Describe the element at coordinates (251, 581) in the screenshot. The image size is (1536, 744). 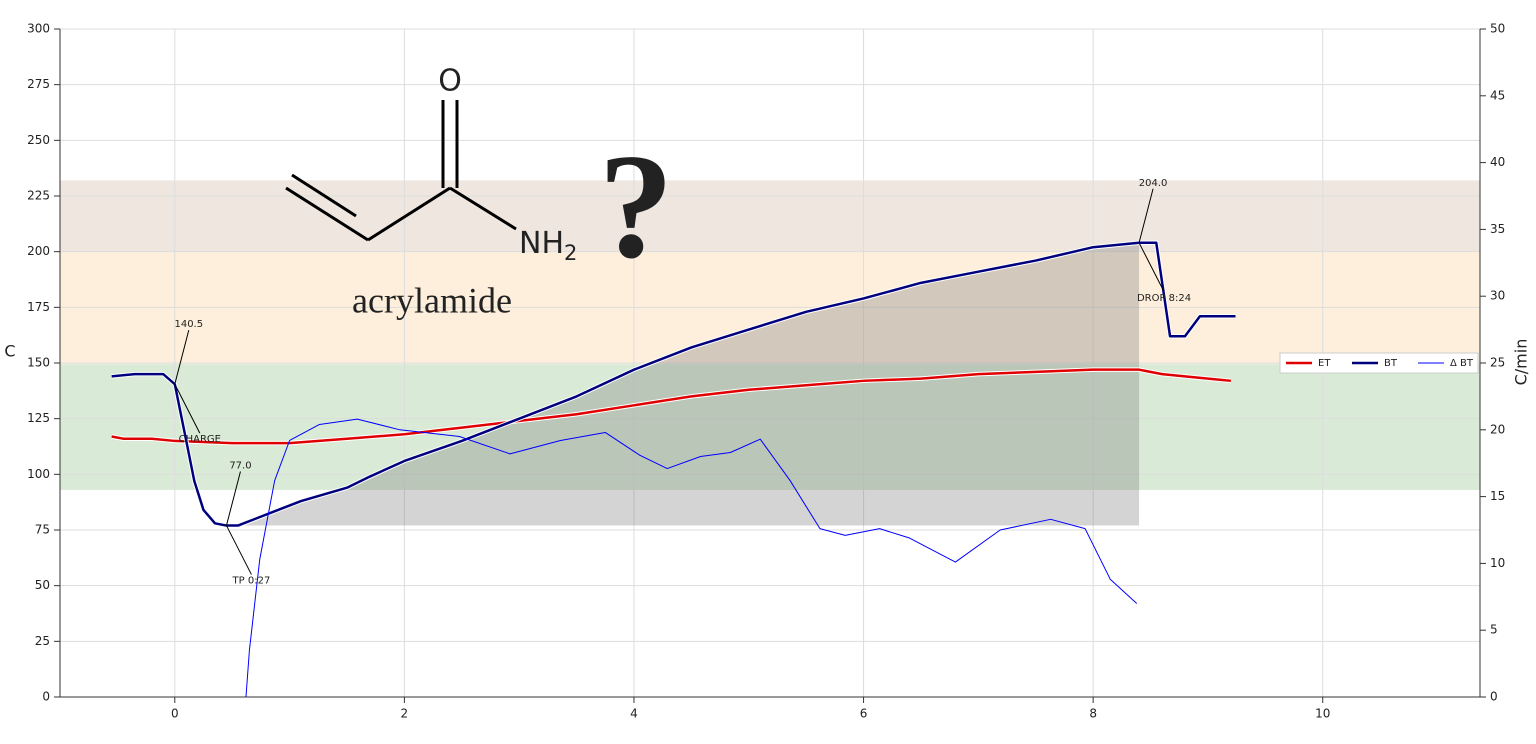
I see `annotation-event: TP 0:27` at that location.